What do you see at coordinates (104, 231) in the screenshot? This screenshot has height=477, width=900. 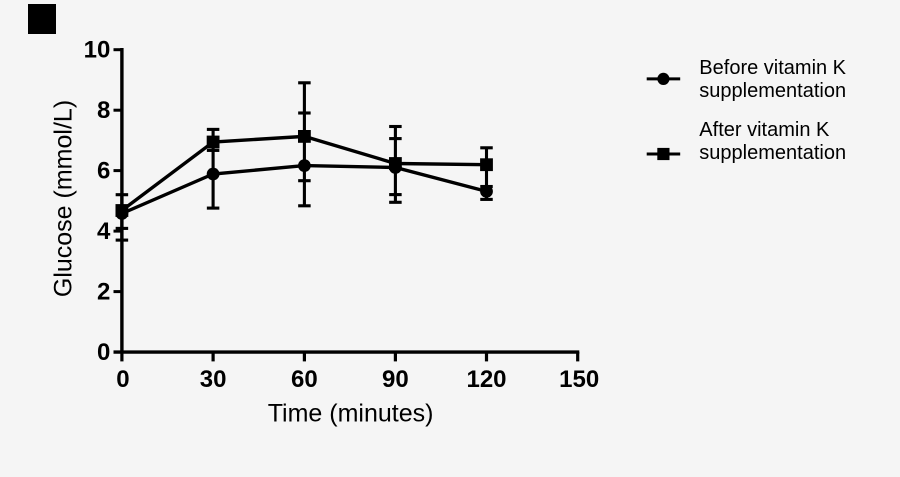 I see `svg-text: 4` at bounding box center [104, 231].